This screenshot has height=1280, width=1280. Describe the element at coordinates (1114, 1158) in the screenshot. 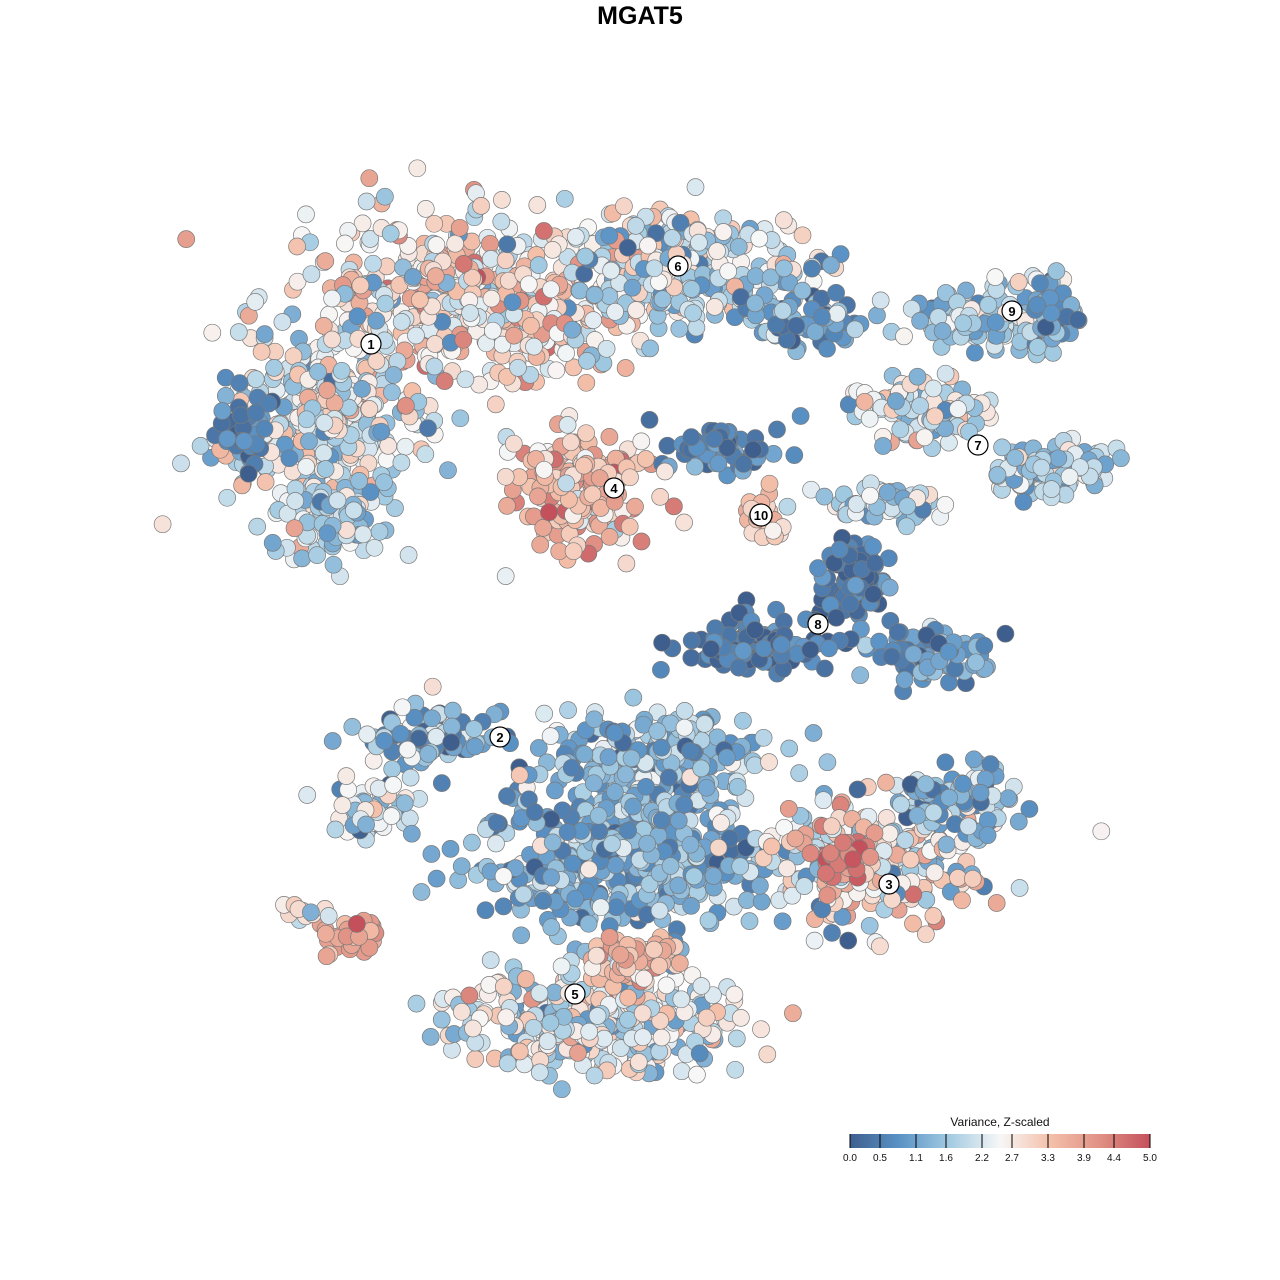

I see `legend-tick-label: 4.4` at that location.